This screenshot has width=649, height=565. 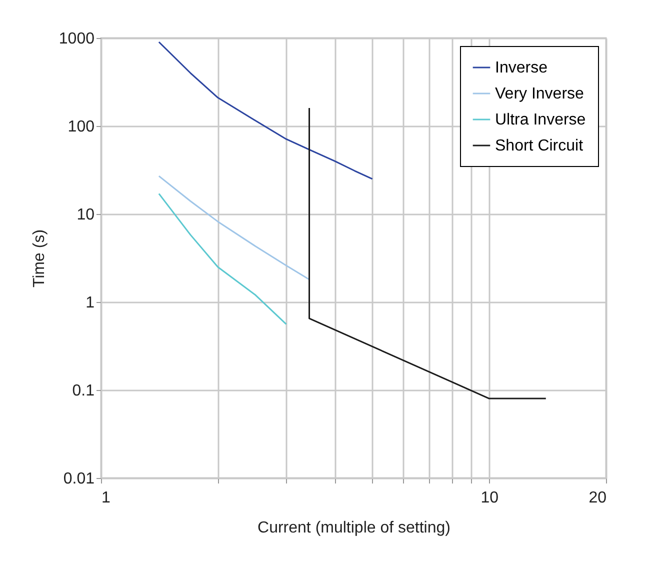 What do you see at coordinates (76, 39) in the screenshot?
I see `y-tick-label: 1000` at bounding box center [76, 39].